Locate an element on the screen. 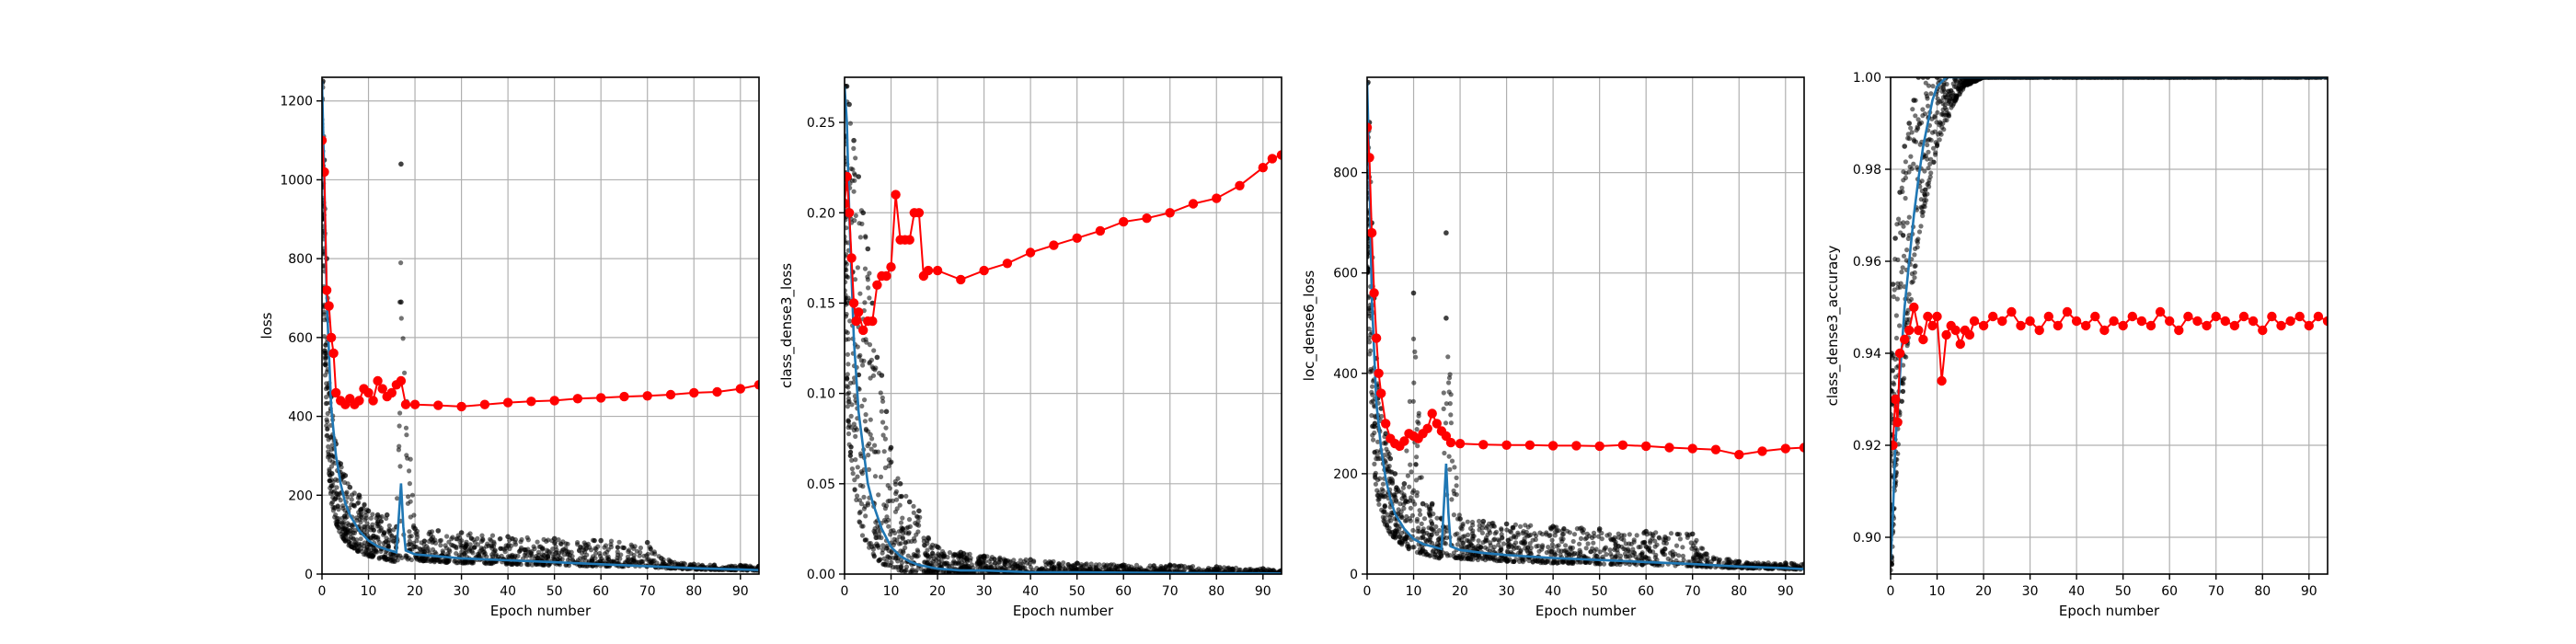  x-axis-label: Epoch number is located at coordinates (1586, 611).